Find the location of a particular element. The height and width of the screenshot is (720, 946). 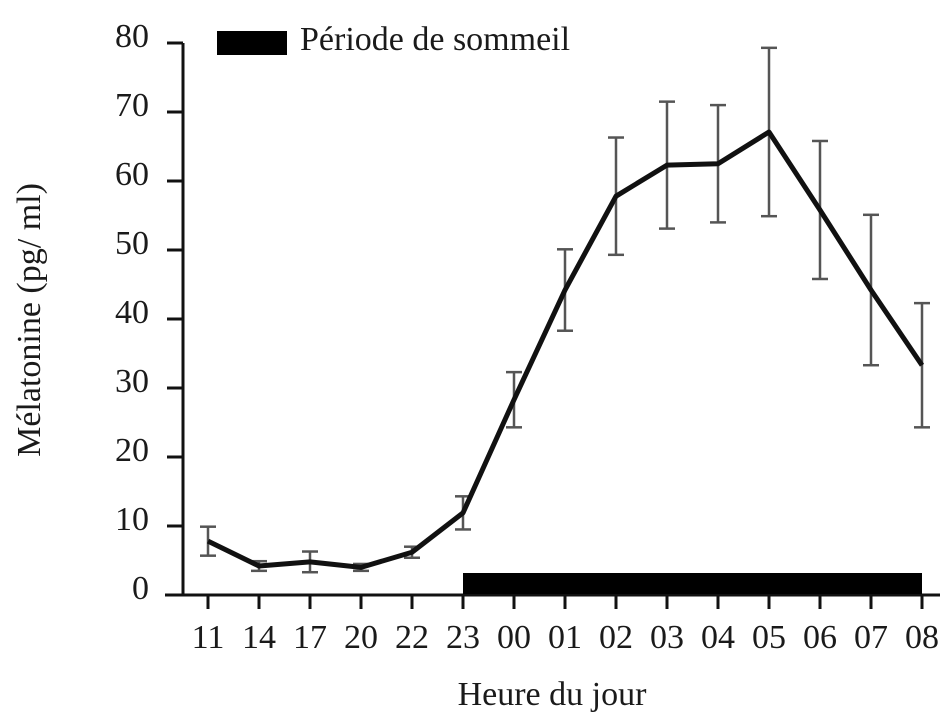

x-axis-label: Heure du jour is located at coordinates (553, 694).